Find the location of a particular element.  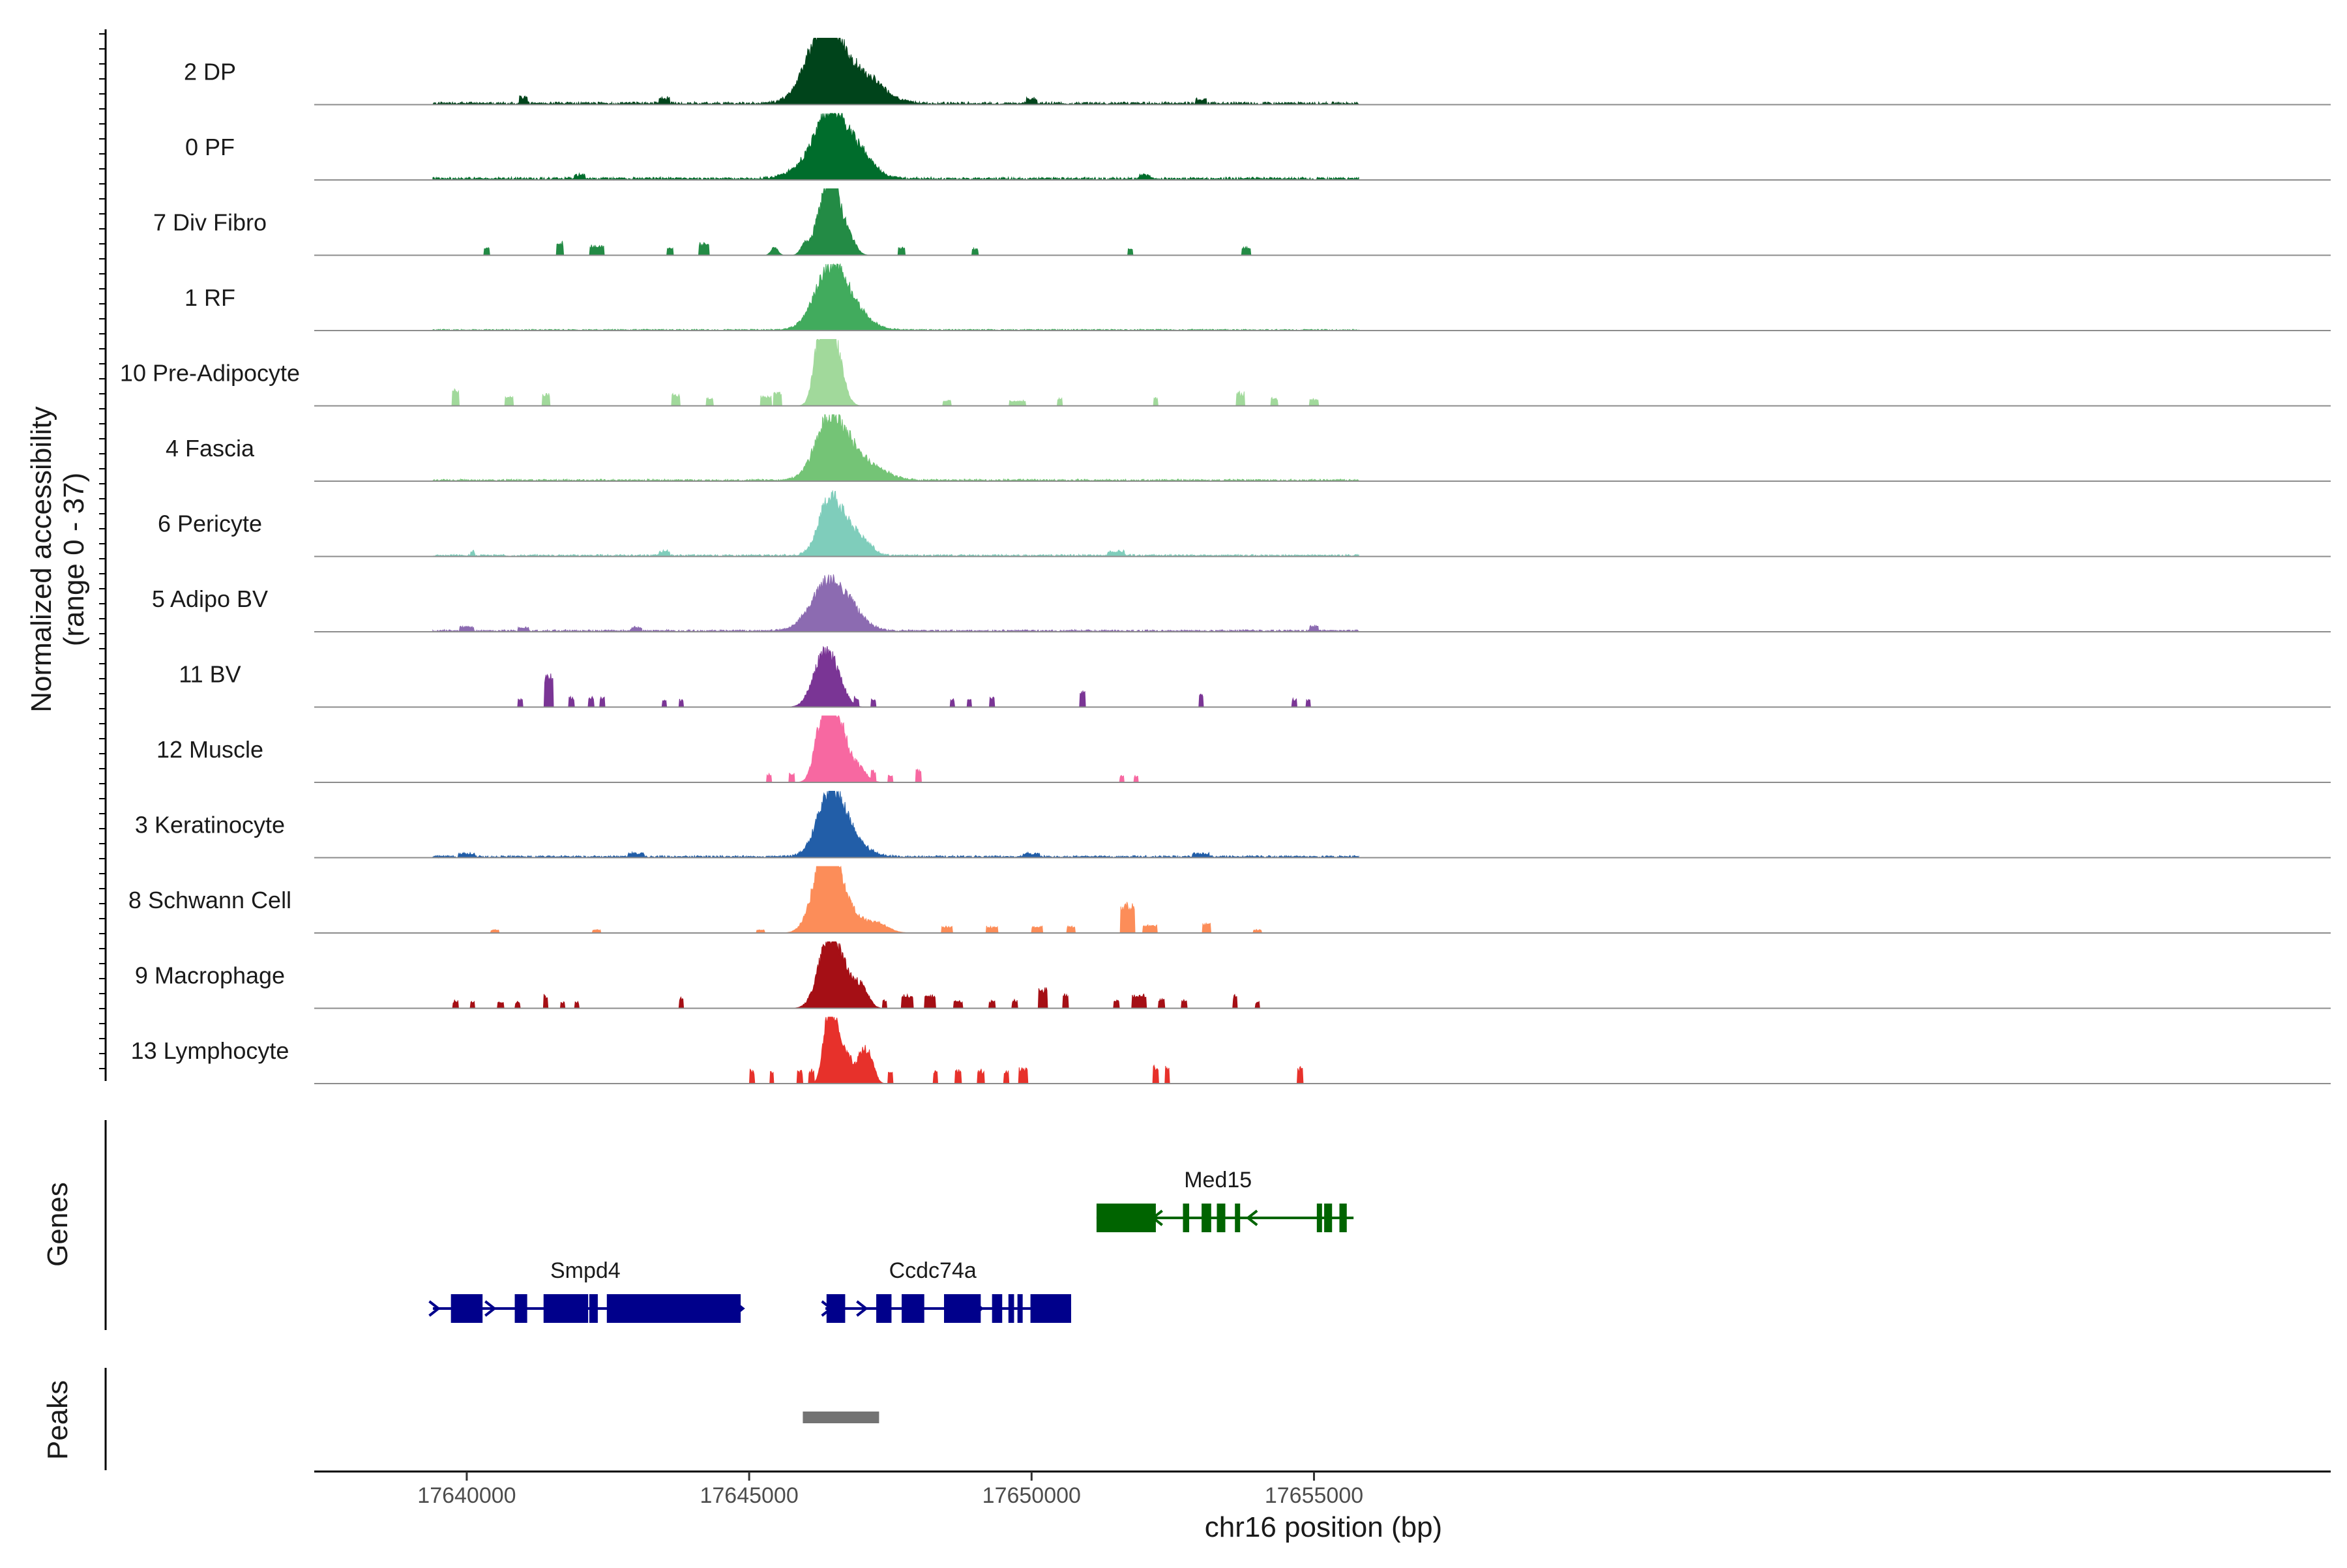

track-1-rf: 1 RF is located at coordinates (1258, 297).